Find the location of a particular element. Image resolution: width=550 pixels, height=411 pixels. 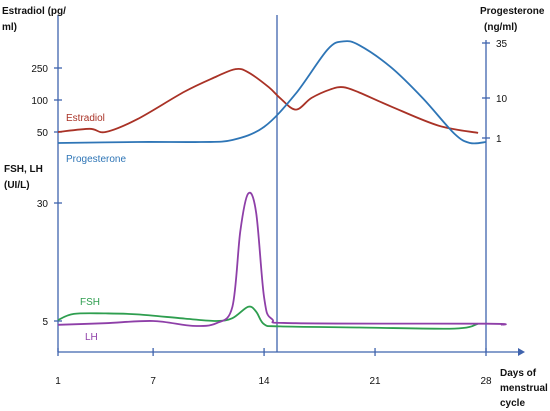

estradiol-axis-title-1: Estradiol (pg/ is located at coordinates (34, 11).